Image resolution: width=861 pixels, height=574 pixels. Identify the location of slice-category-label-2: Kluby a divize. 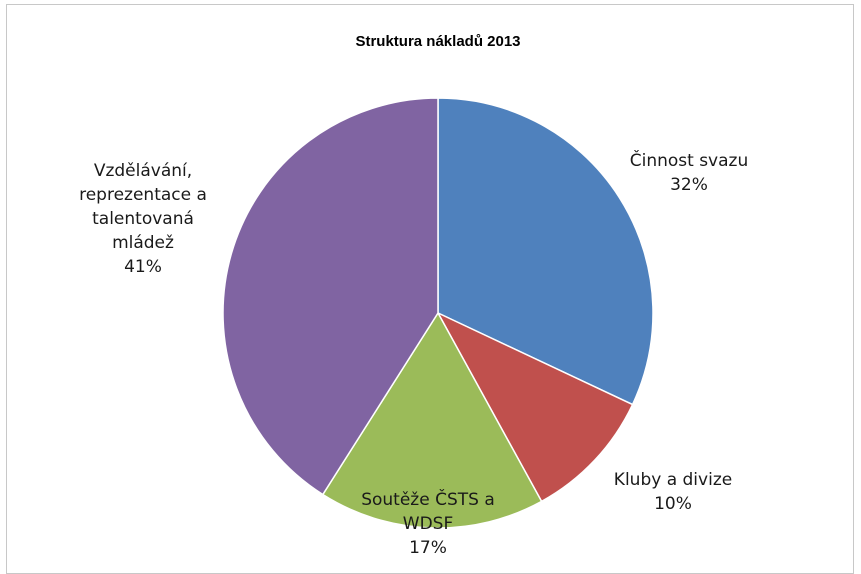
(673, 480).